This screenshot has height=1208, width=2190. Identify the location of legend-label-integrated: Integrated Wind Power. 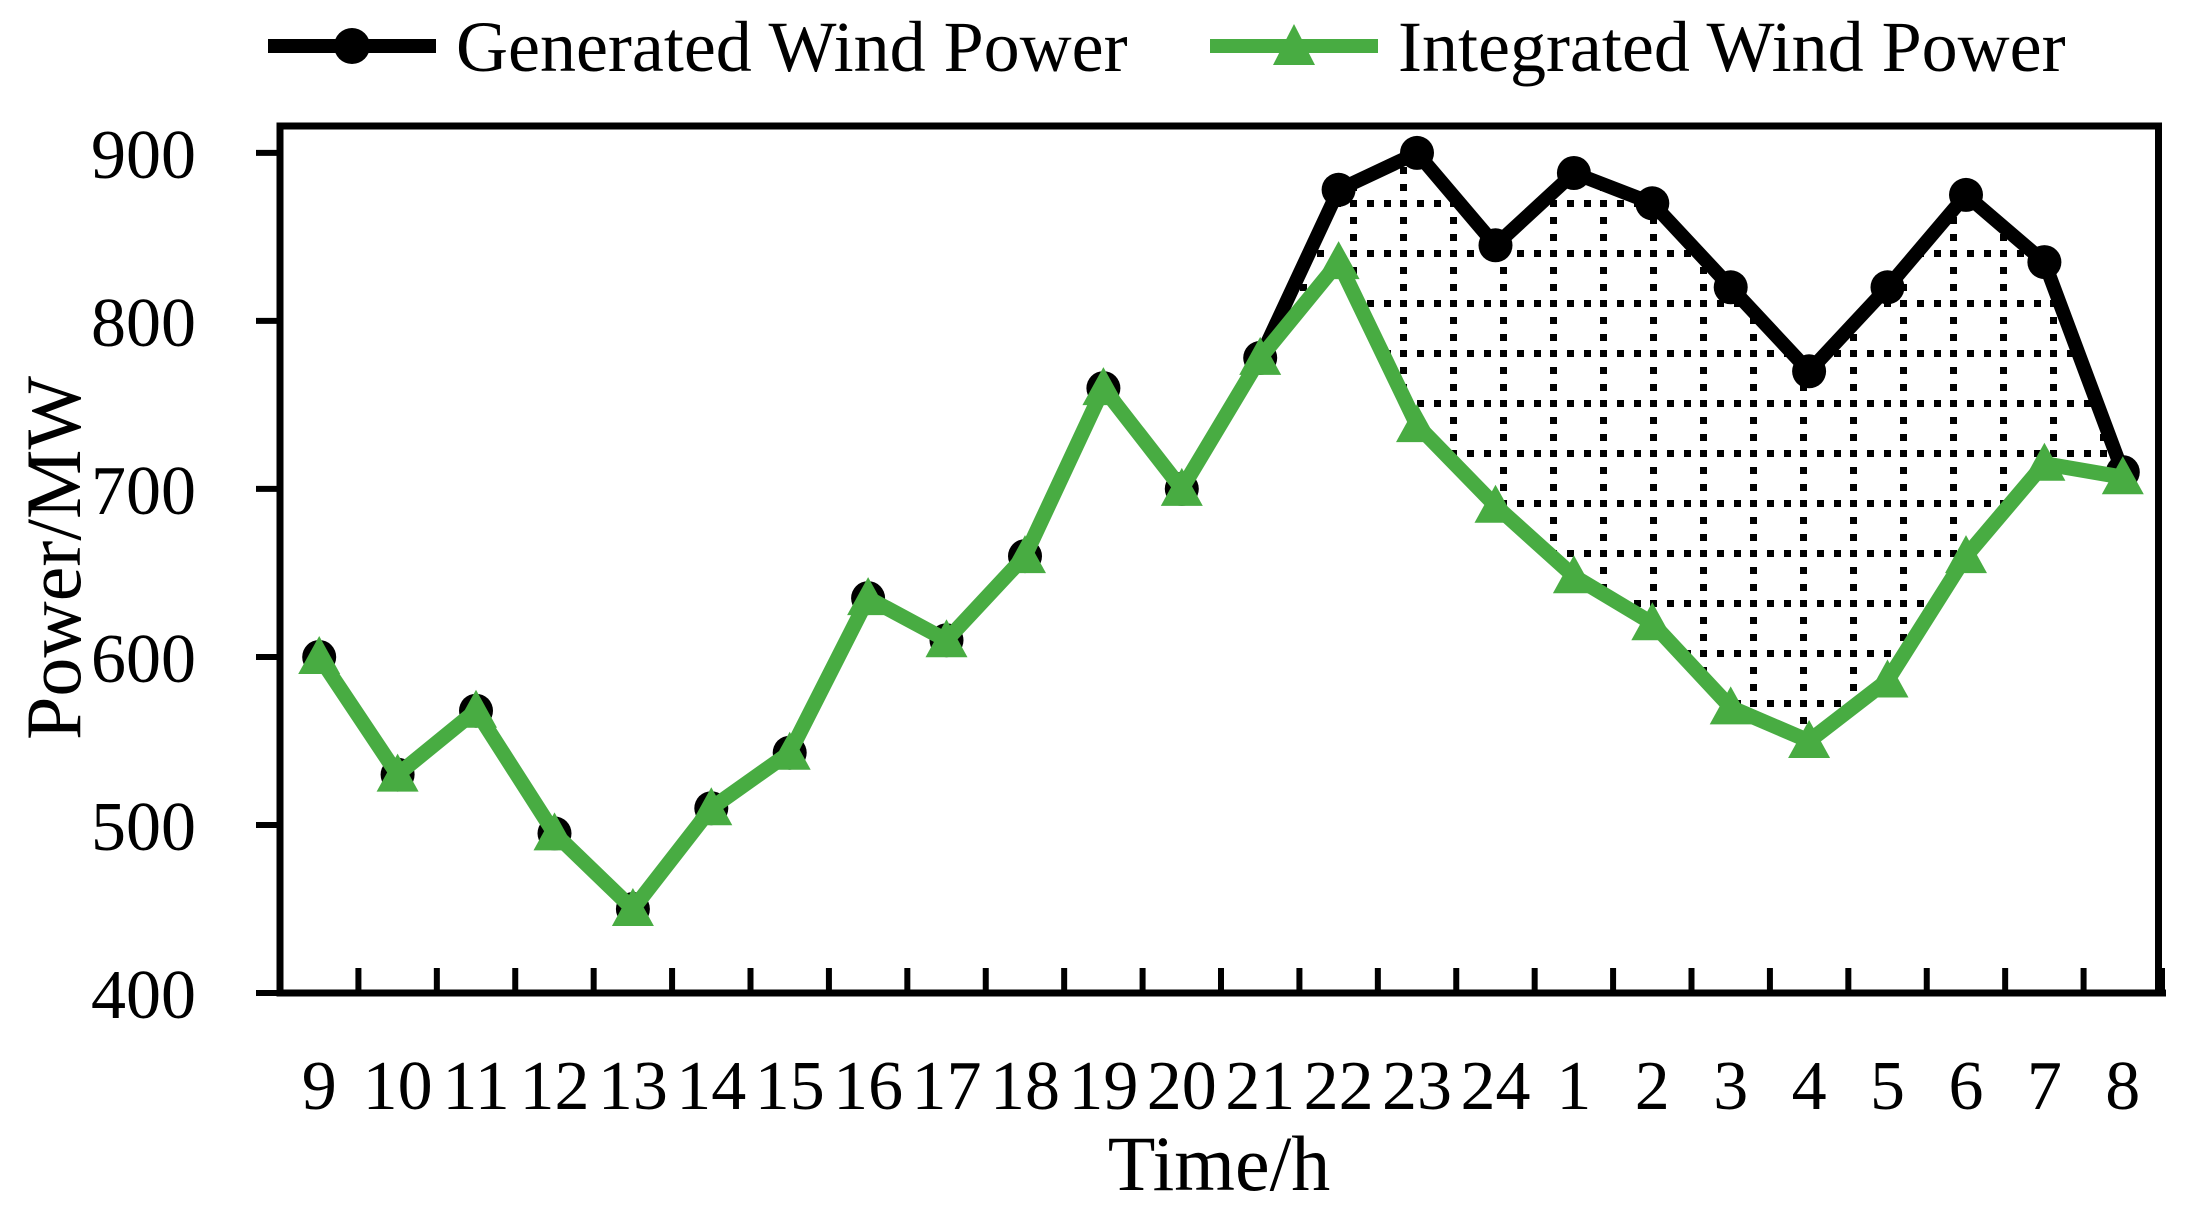
(1732, 47).